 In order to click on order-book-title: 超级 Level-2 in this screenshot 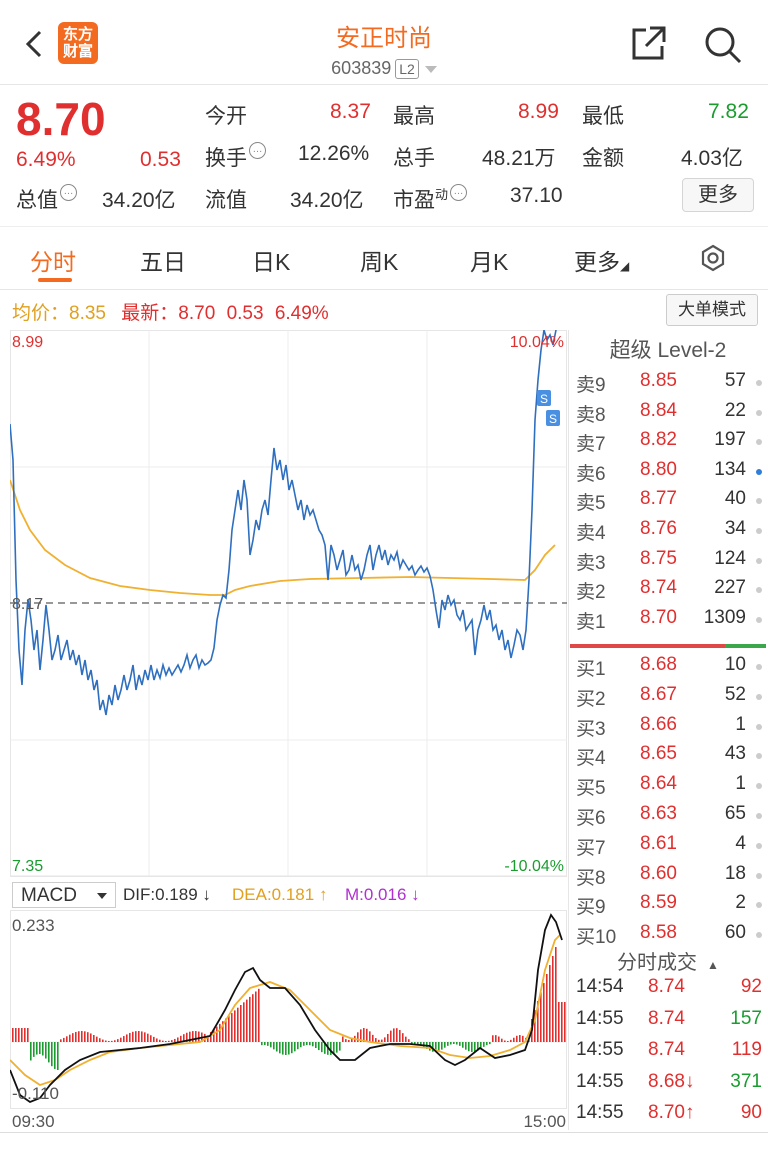, I will do `click(668, 350)`.